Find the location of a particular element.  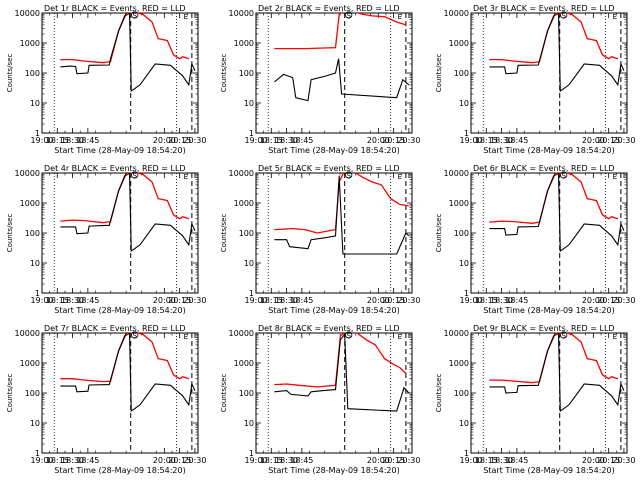

panel-title: Det 3r BLACK = Events, RED = LLD is located at coordinates (544, 8).